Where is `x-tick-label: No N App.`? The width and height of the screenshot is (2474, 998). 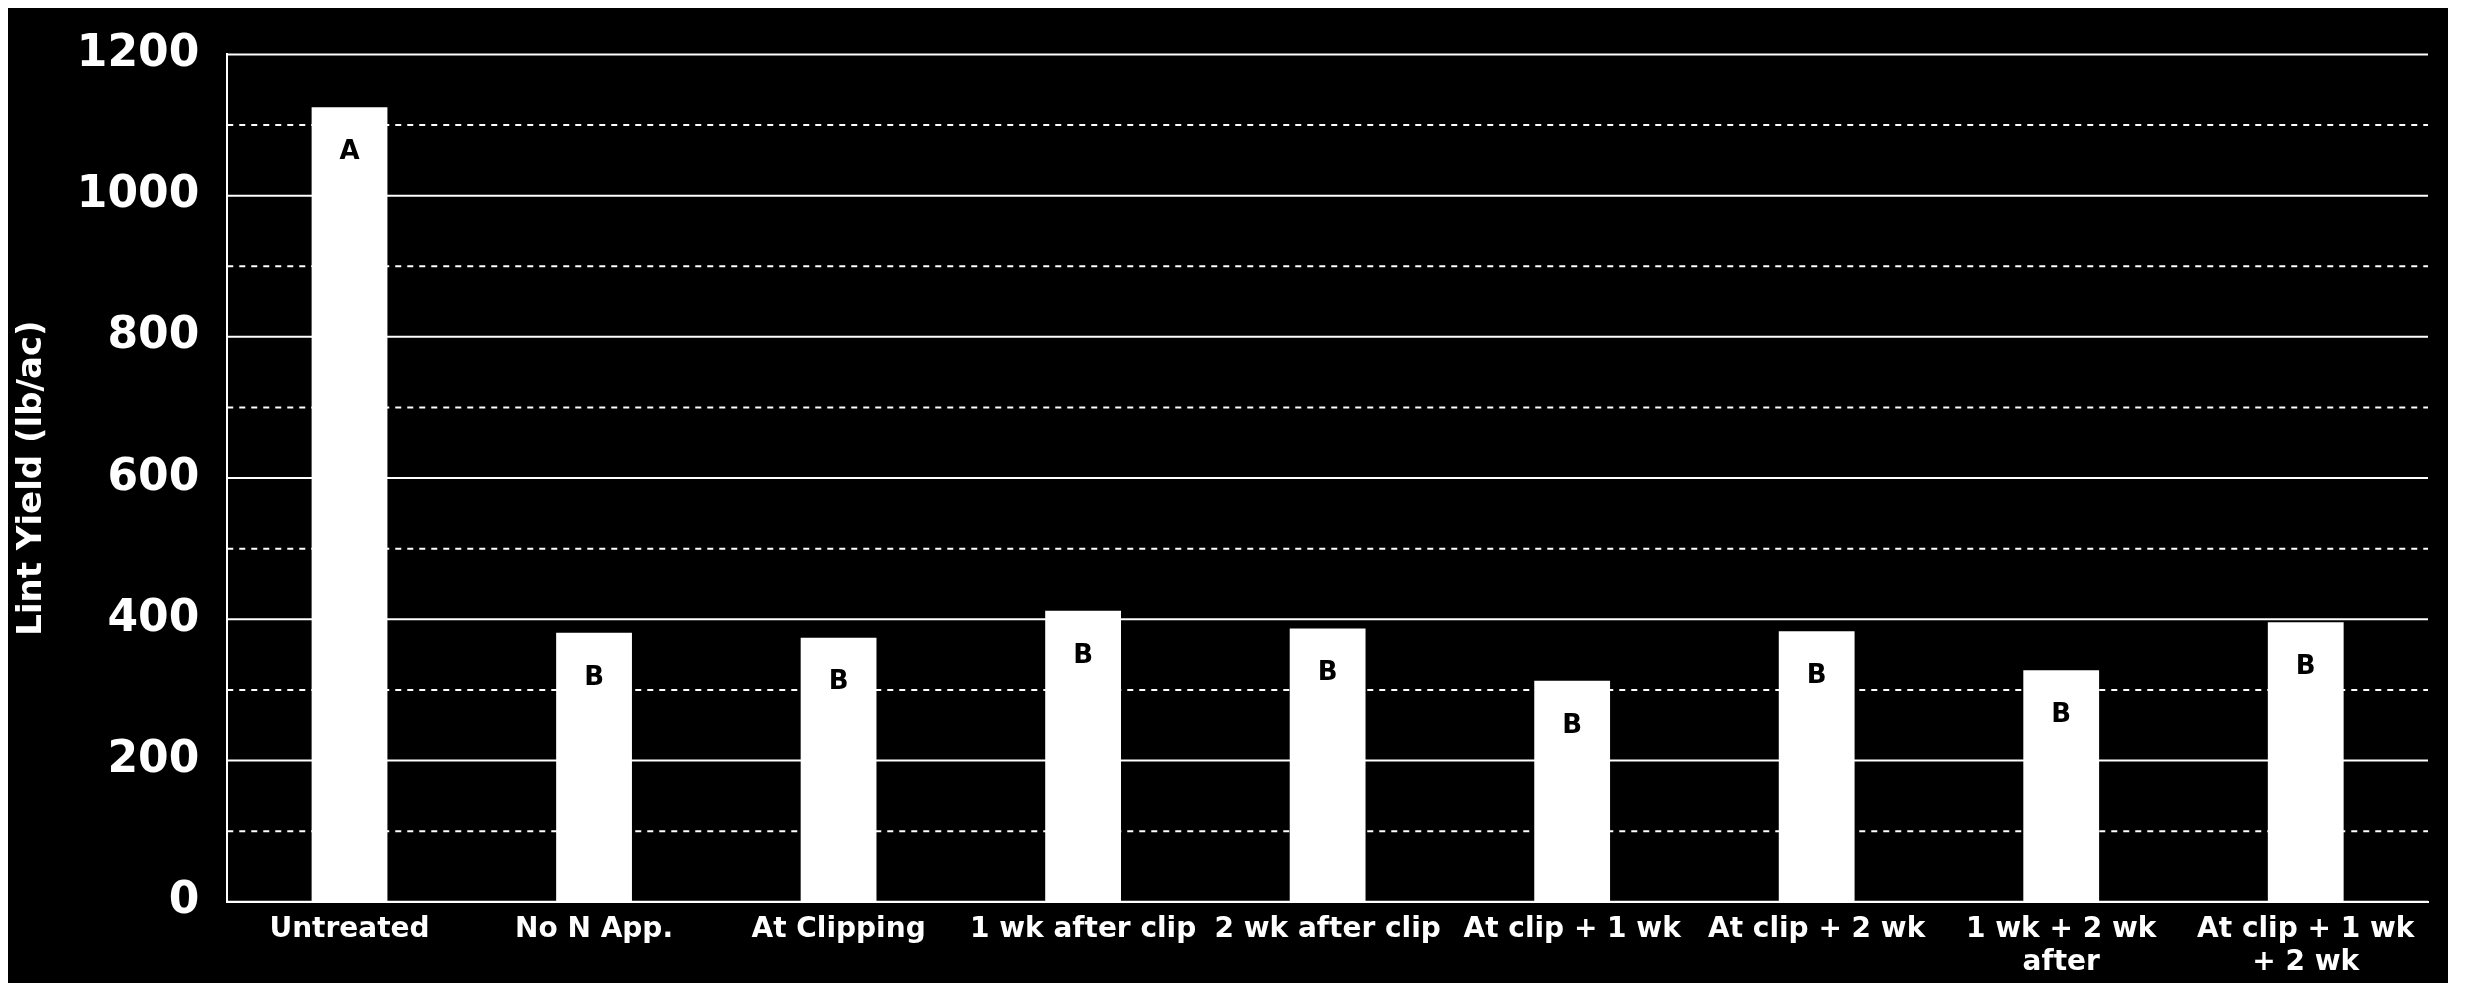
x-tick-label: No N App. is located at coordinates (594, 927).